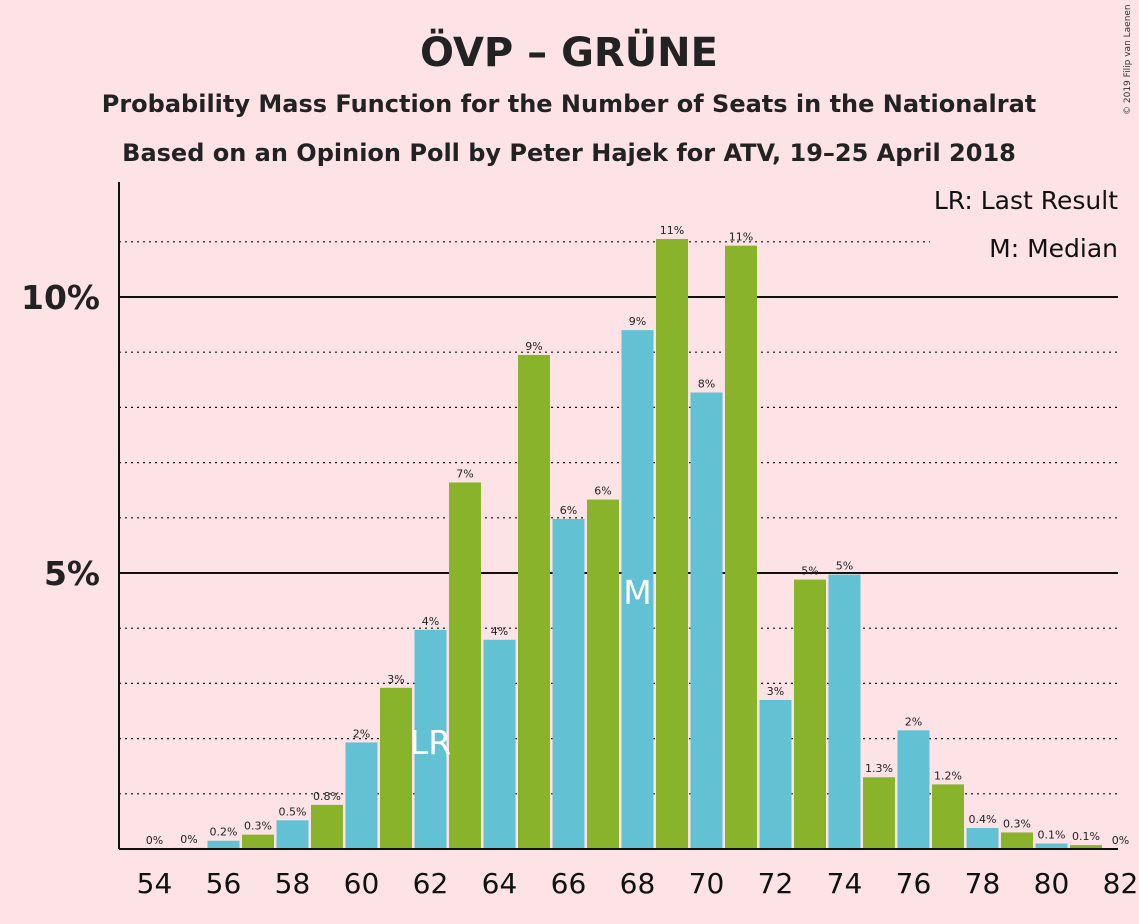 This screenshot has width=1139, height=924. I want to click on data-label-seat-57: 0.3%, so click(258, 826).